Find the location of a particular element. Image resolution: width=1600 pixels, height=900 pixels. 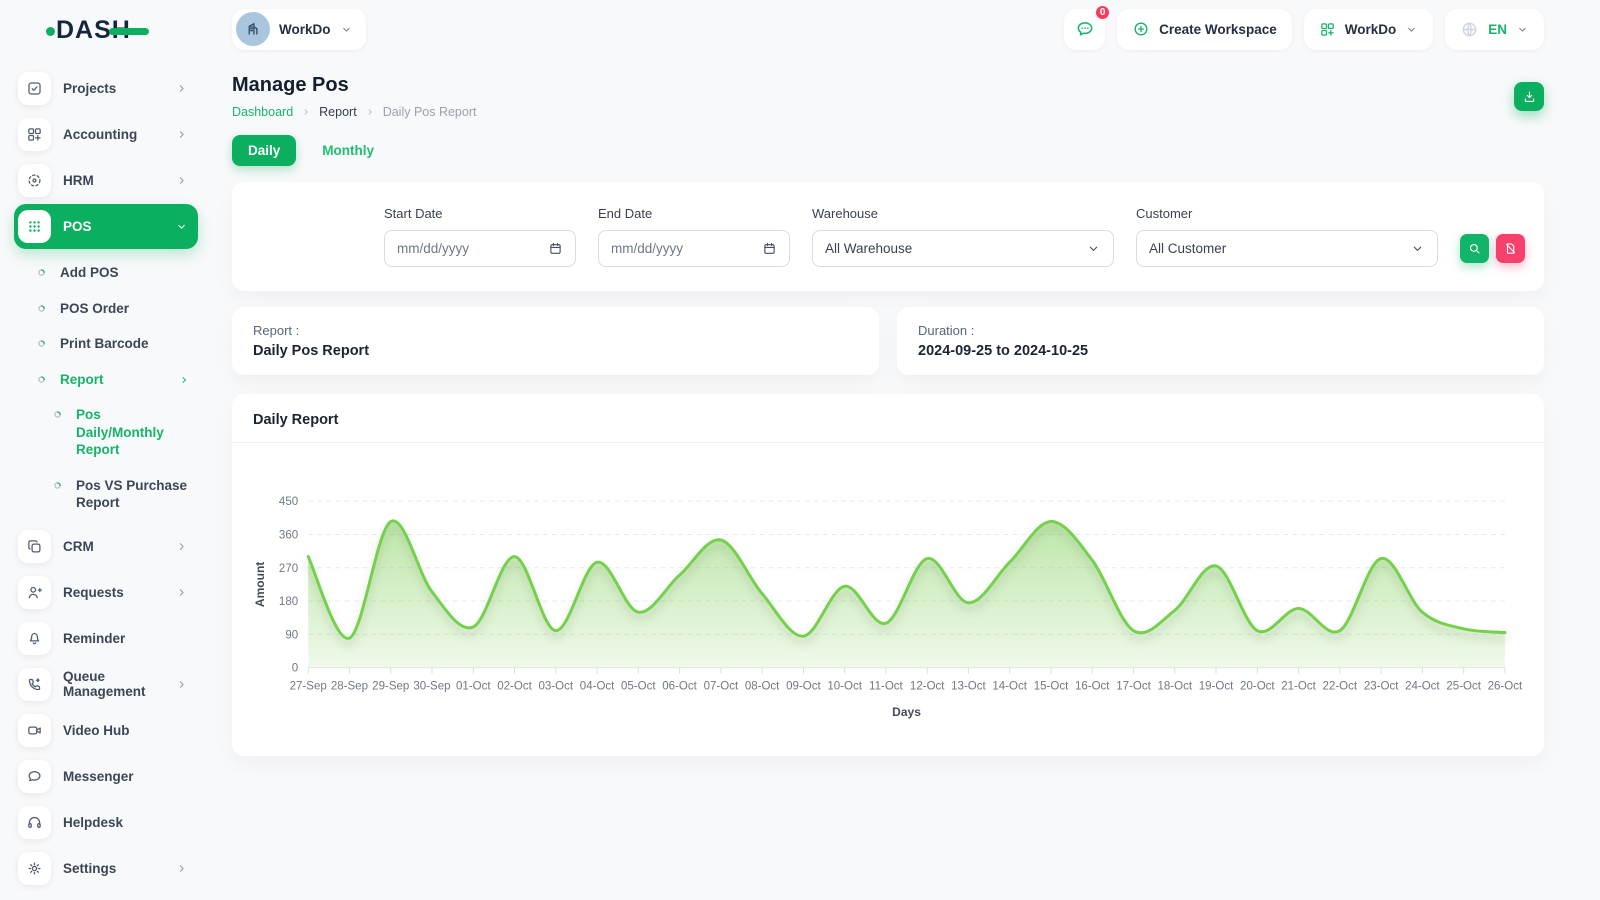

sidebar-item-crm: CRM is located at coordinates (106, 546).